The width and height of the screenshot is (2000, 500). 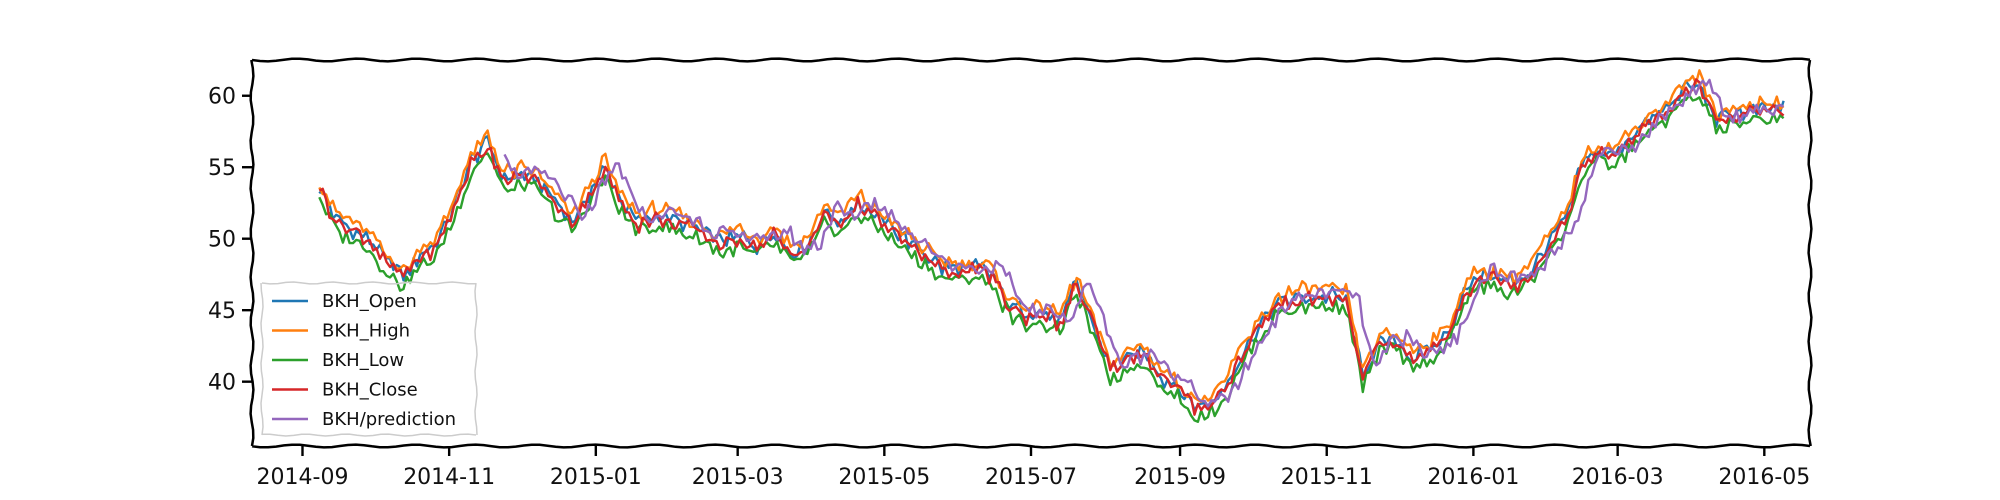 What do you see at coordinates (303, 477) in the screenshot?
I see `x-tick-label: 2014-09` at bounding box center [303, 477].